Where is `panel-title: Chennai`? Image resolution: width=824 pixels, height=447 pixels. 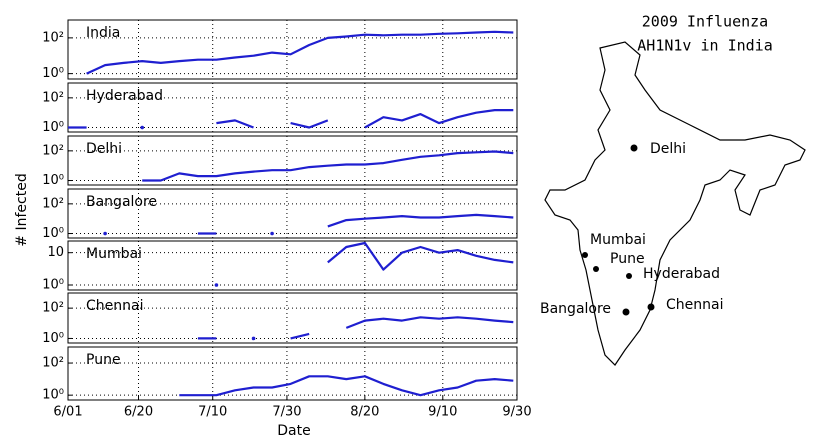 panel-title: Chennai is located at coordinates (114, 306).